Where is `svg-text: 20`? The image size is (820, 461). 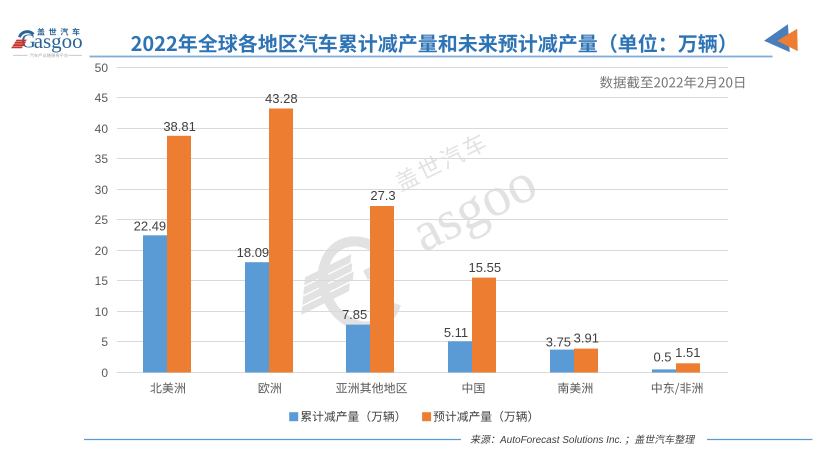
svg-text: 20 is located at coordinates (102, 251).